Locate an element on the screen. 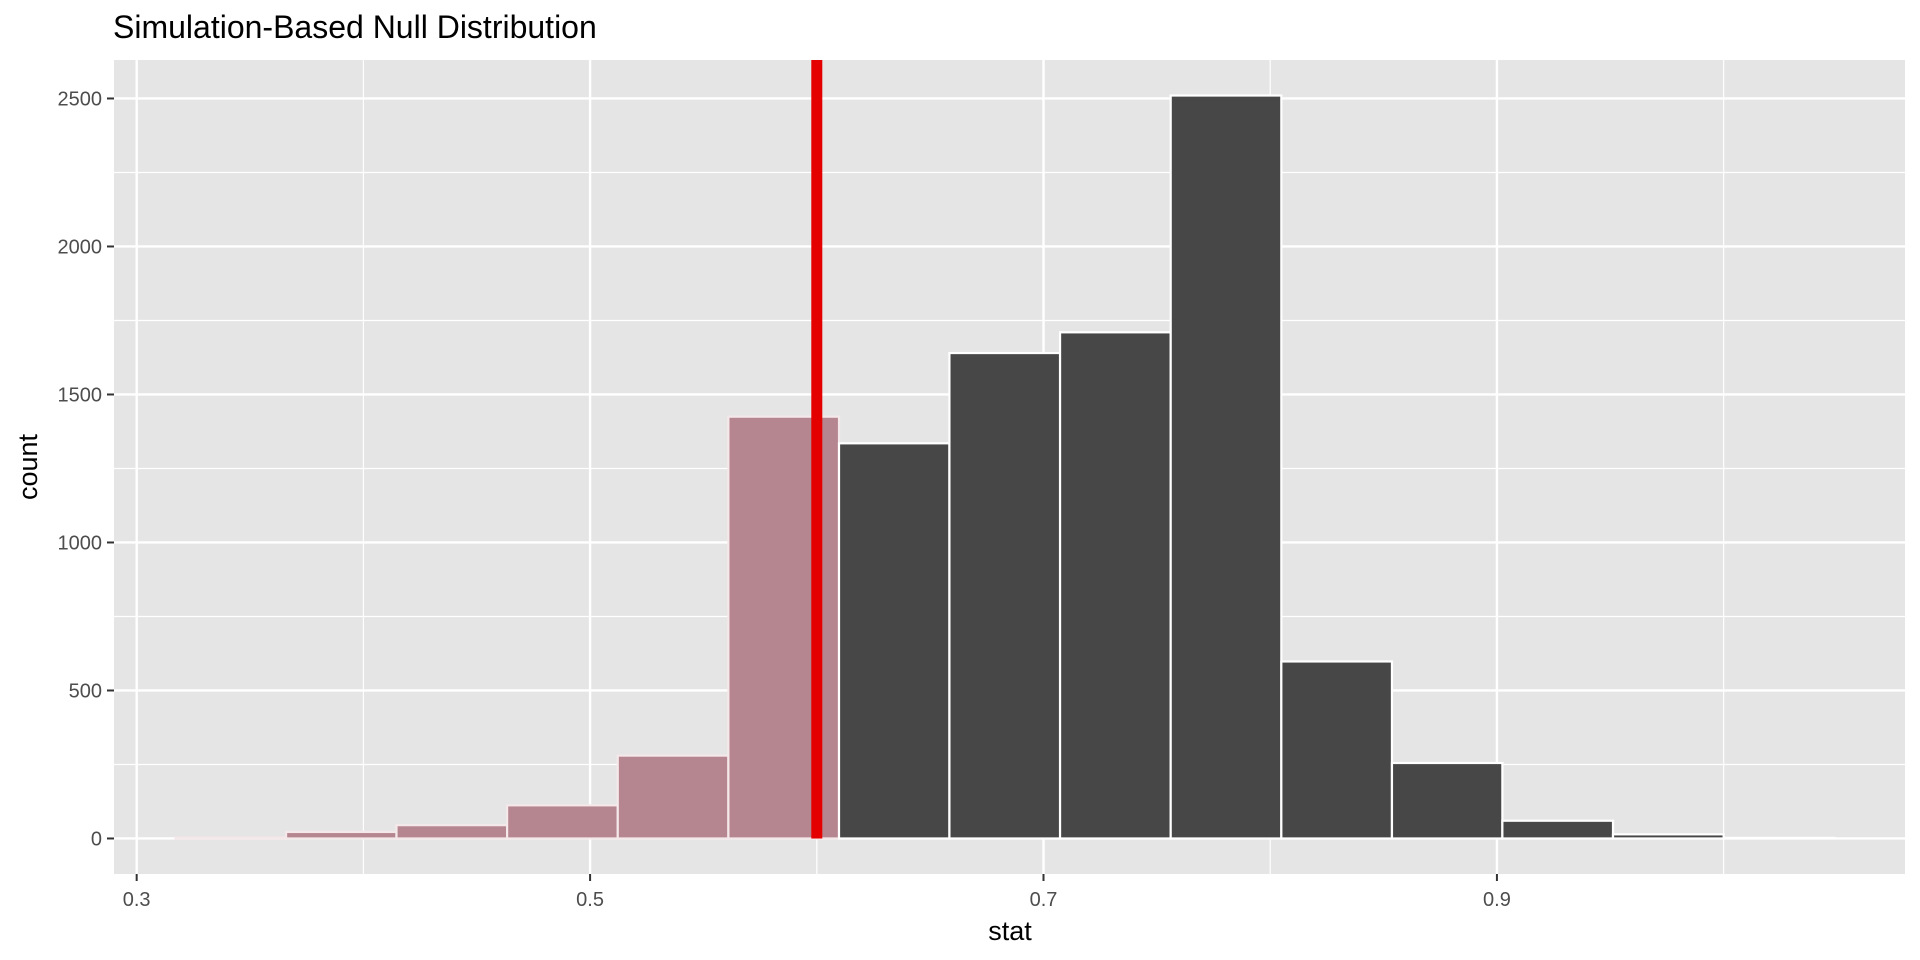  y-tick-label: 1500 is located at coordinates (80, 395).